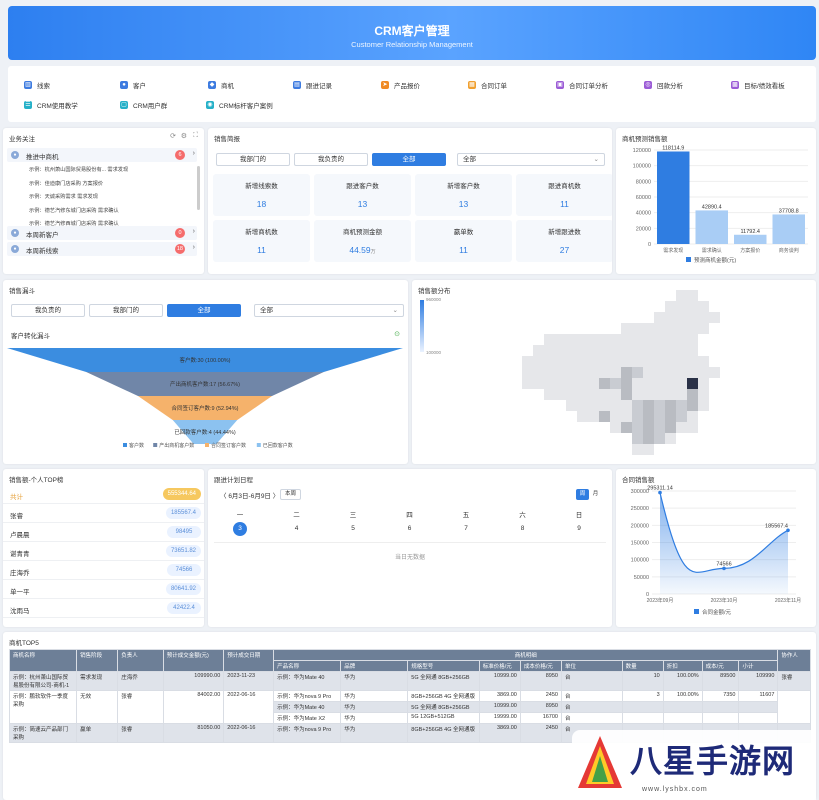 The height and width of the screenshot is (800, 819). What do you see at coordinates (51, 105) in the screenshot?
I see `nav-item-9: ☰ CRM使用教学` at bounding box center [51, 105].